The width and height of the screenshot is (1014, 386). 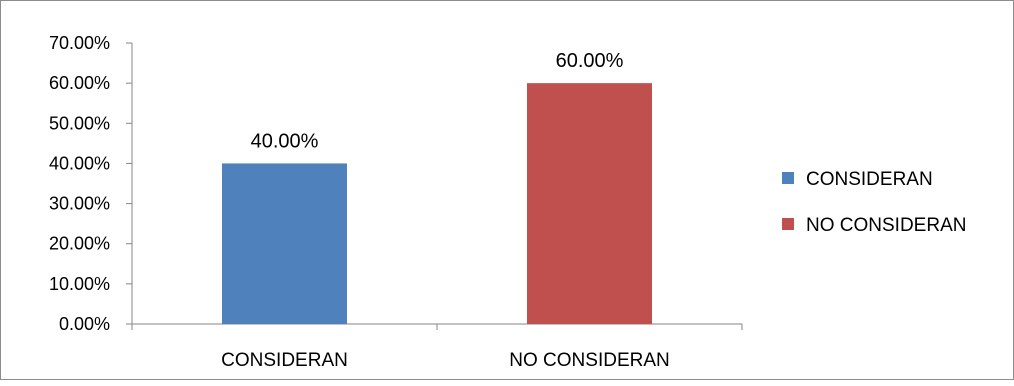 What do you see at coordinates (84, 324) in the screenshot?
I see `y-tick-label: 0.00%` at bounding box center [84, 324].